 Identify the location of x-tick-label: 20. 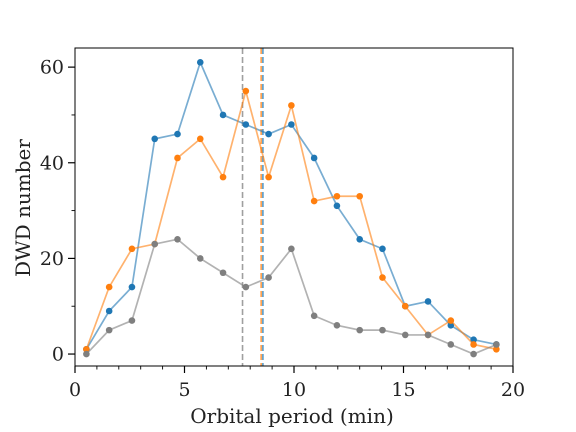
(513, 390).